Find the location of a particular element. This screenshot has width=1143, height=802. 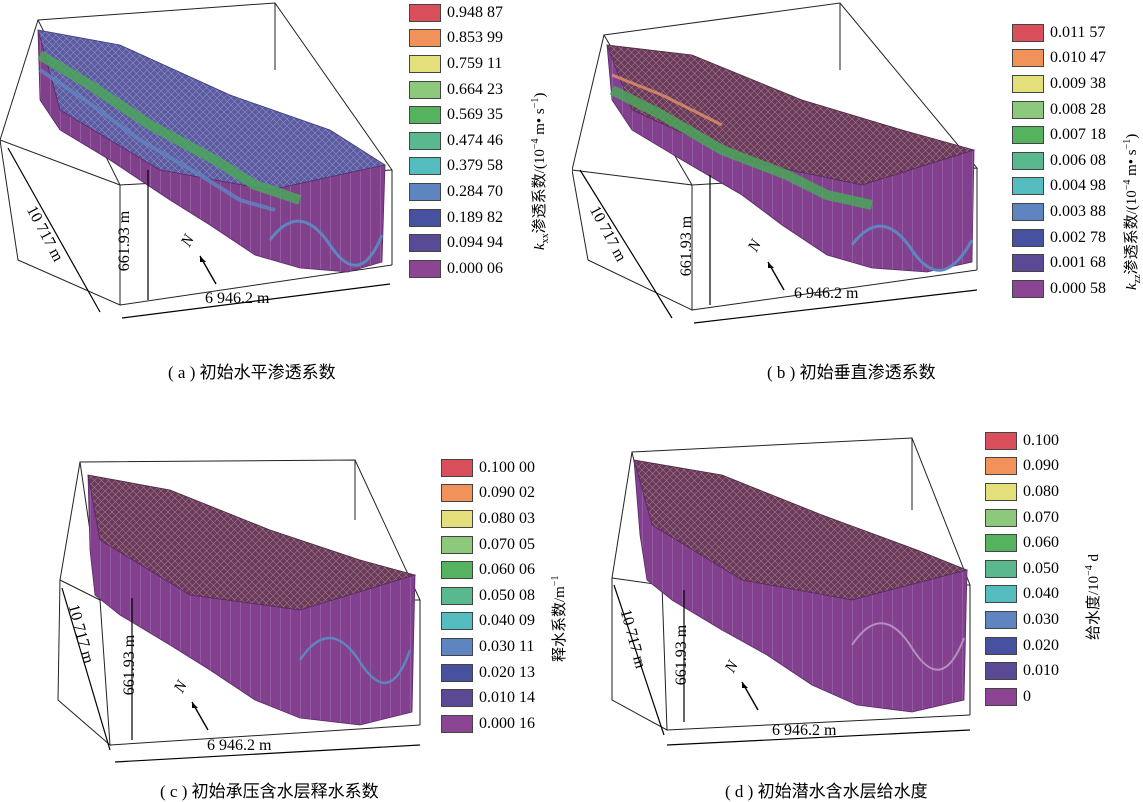

legend-units-label: 释水系数/m−1 is located at coordinates (559, 618).